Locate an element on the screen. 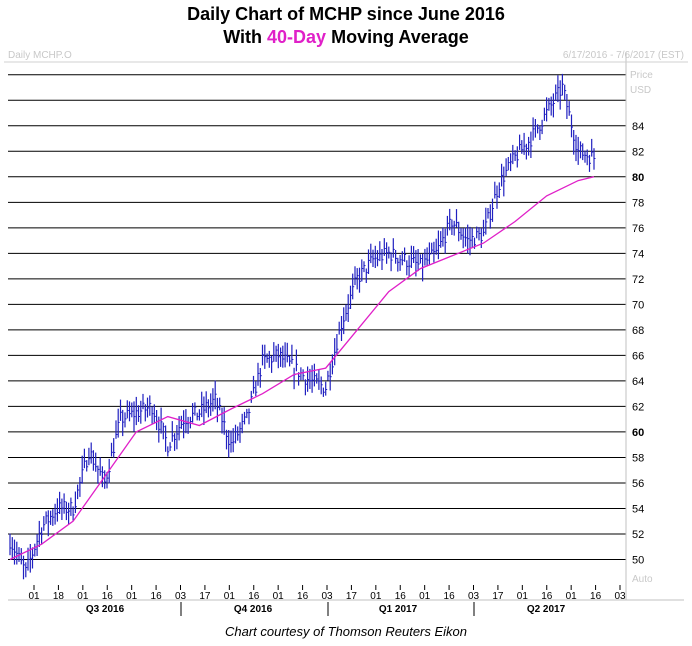 The height and width of the screenshot is (646, 692). chart-title-line1: Daily Chart of MCHP since June 2016 is located at coordinates (346, 14).